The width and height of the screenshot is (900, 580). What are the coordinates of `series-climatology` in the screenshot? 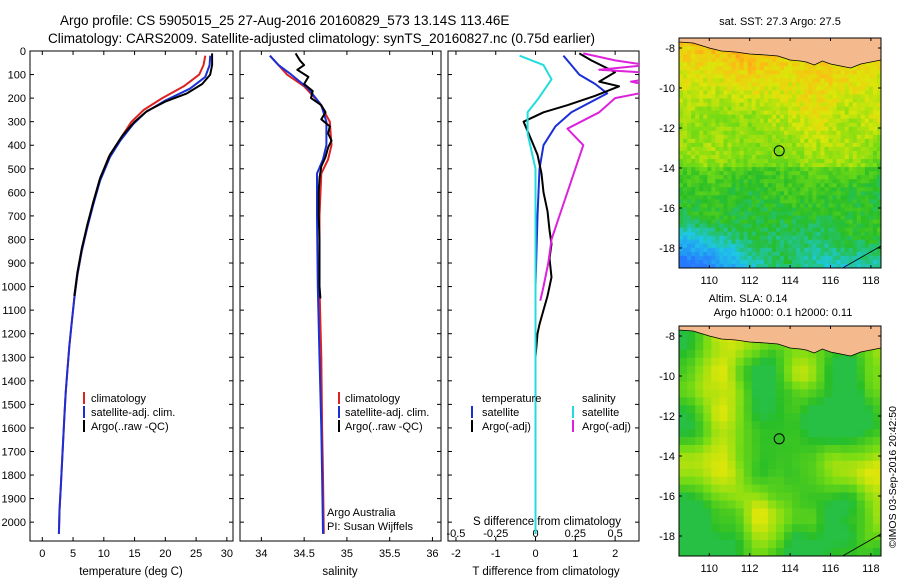 It's located at (301, 294).